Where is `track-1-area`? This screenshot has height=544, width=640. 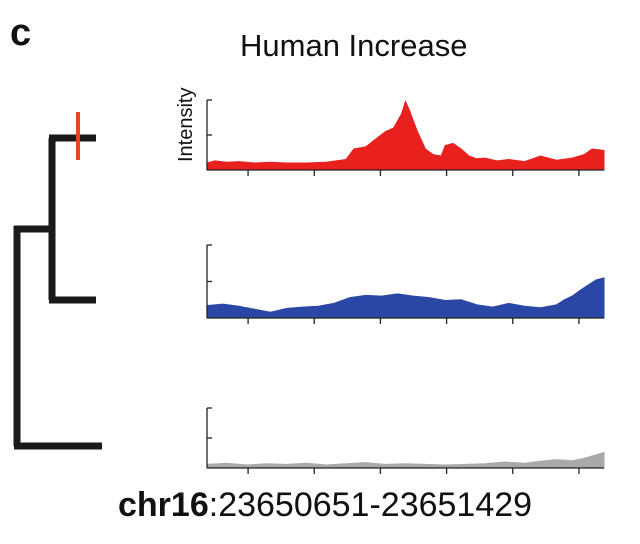
track-1-area is located at coordinates (405, 135).